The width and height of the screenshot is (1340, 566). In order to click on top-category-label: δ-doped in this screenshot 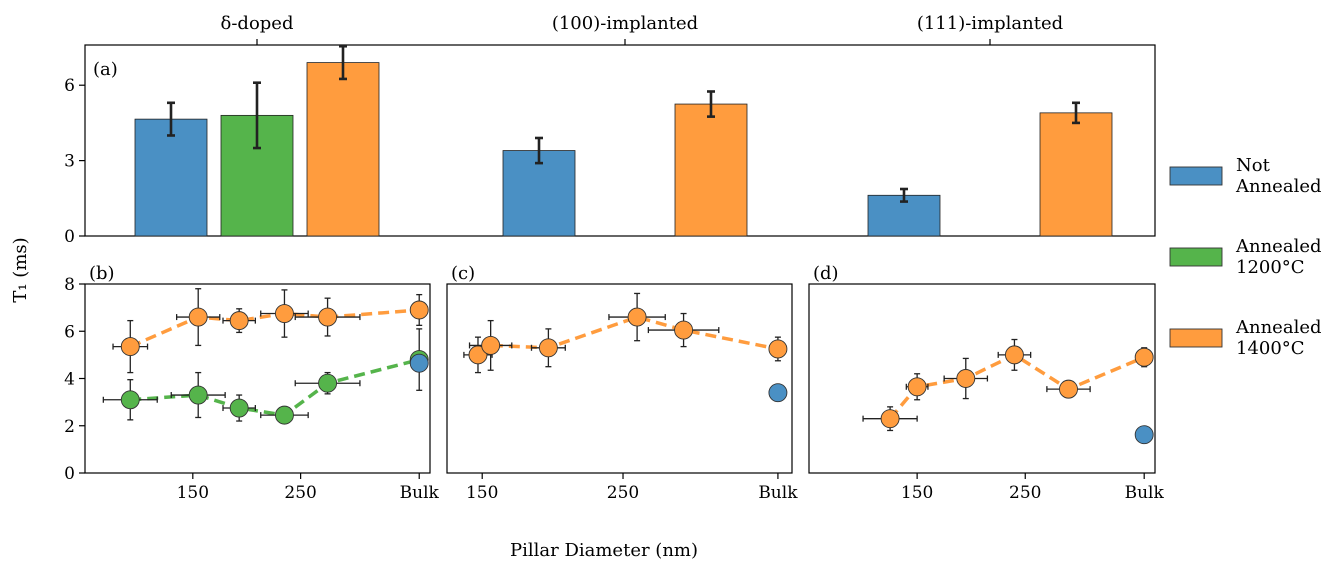, I will do `click(257, 23)`.